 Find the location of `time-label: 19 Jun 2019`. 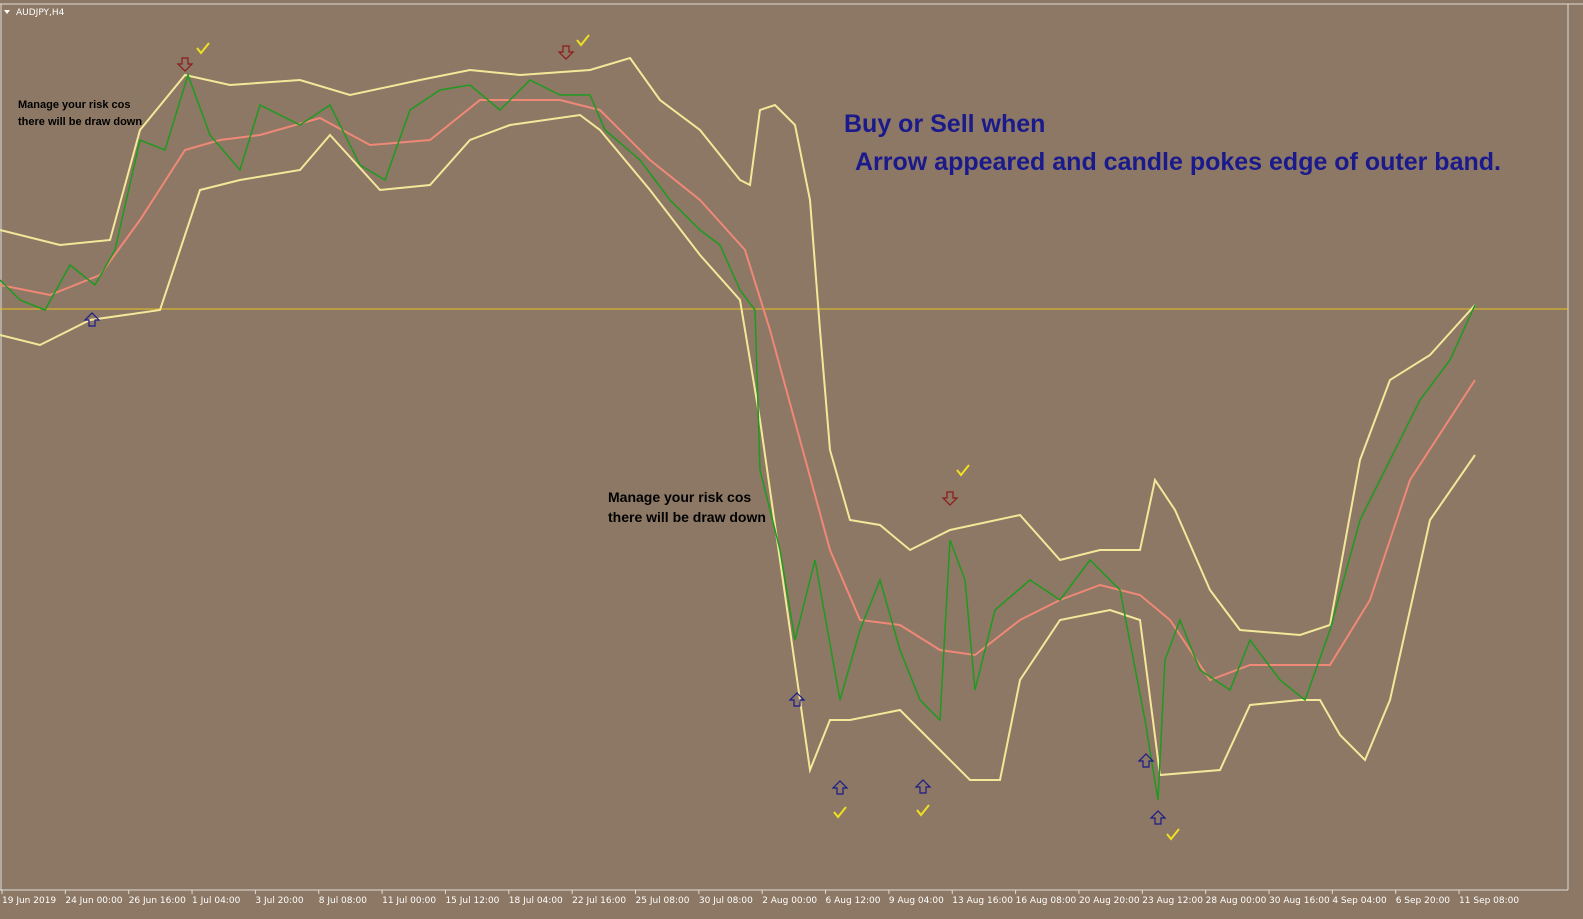

time-label: 19 Jun 2019 is located at coordinates (29, 901).